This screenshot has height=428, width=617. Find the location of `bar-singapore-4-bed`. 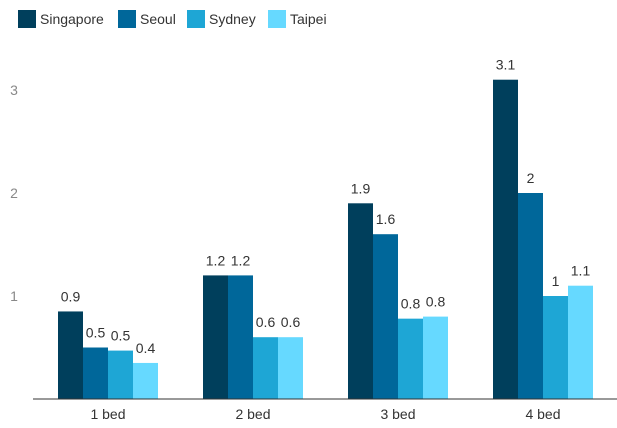

bar-singapore-4-bed is located at coordinates (505, 239).